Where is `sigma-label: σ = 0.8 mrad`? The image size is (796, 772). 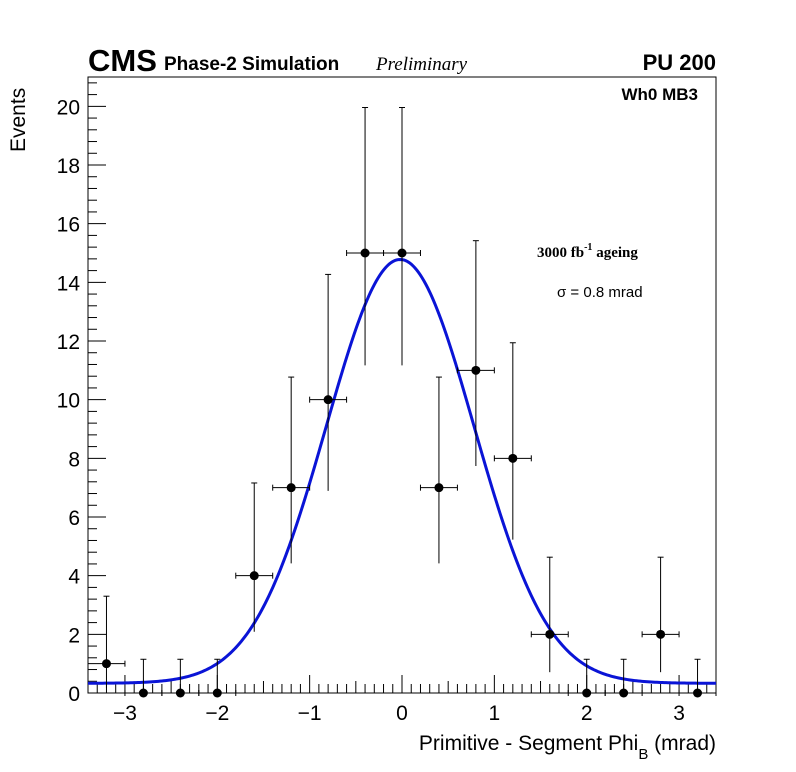 sigma-label: σ = 0.8 mrad is located at coordinates (600, 292).